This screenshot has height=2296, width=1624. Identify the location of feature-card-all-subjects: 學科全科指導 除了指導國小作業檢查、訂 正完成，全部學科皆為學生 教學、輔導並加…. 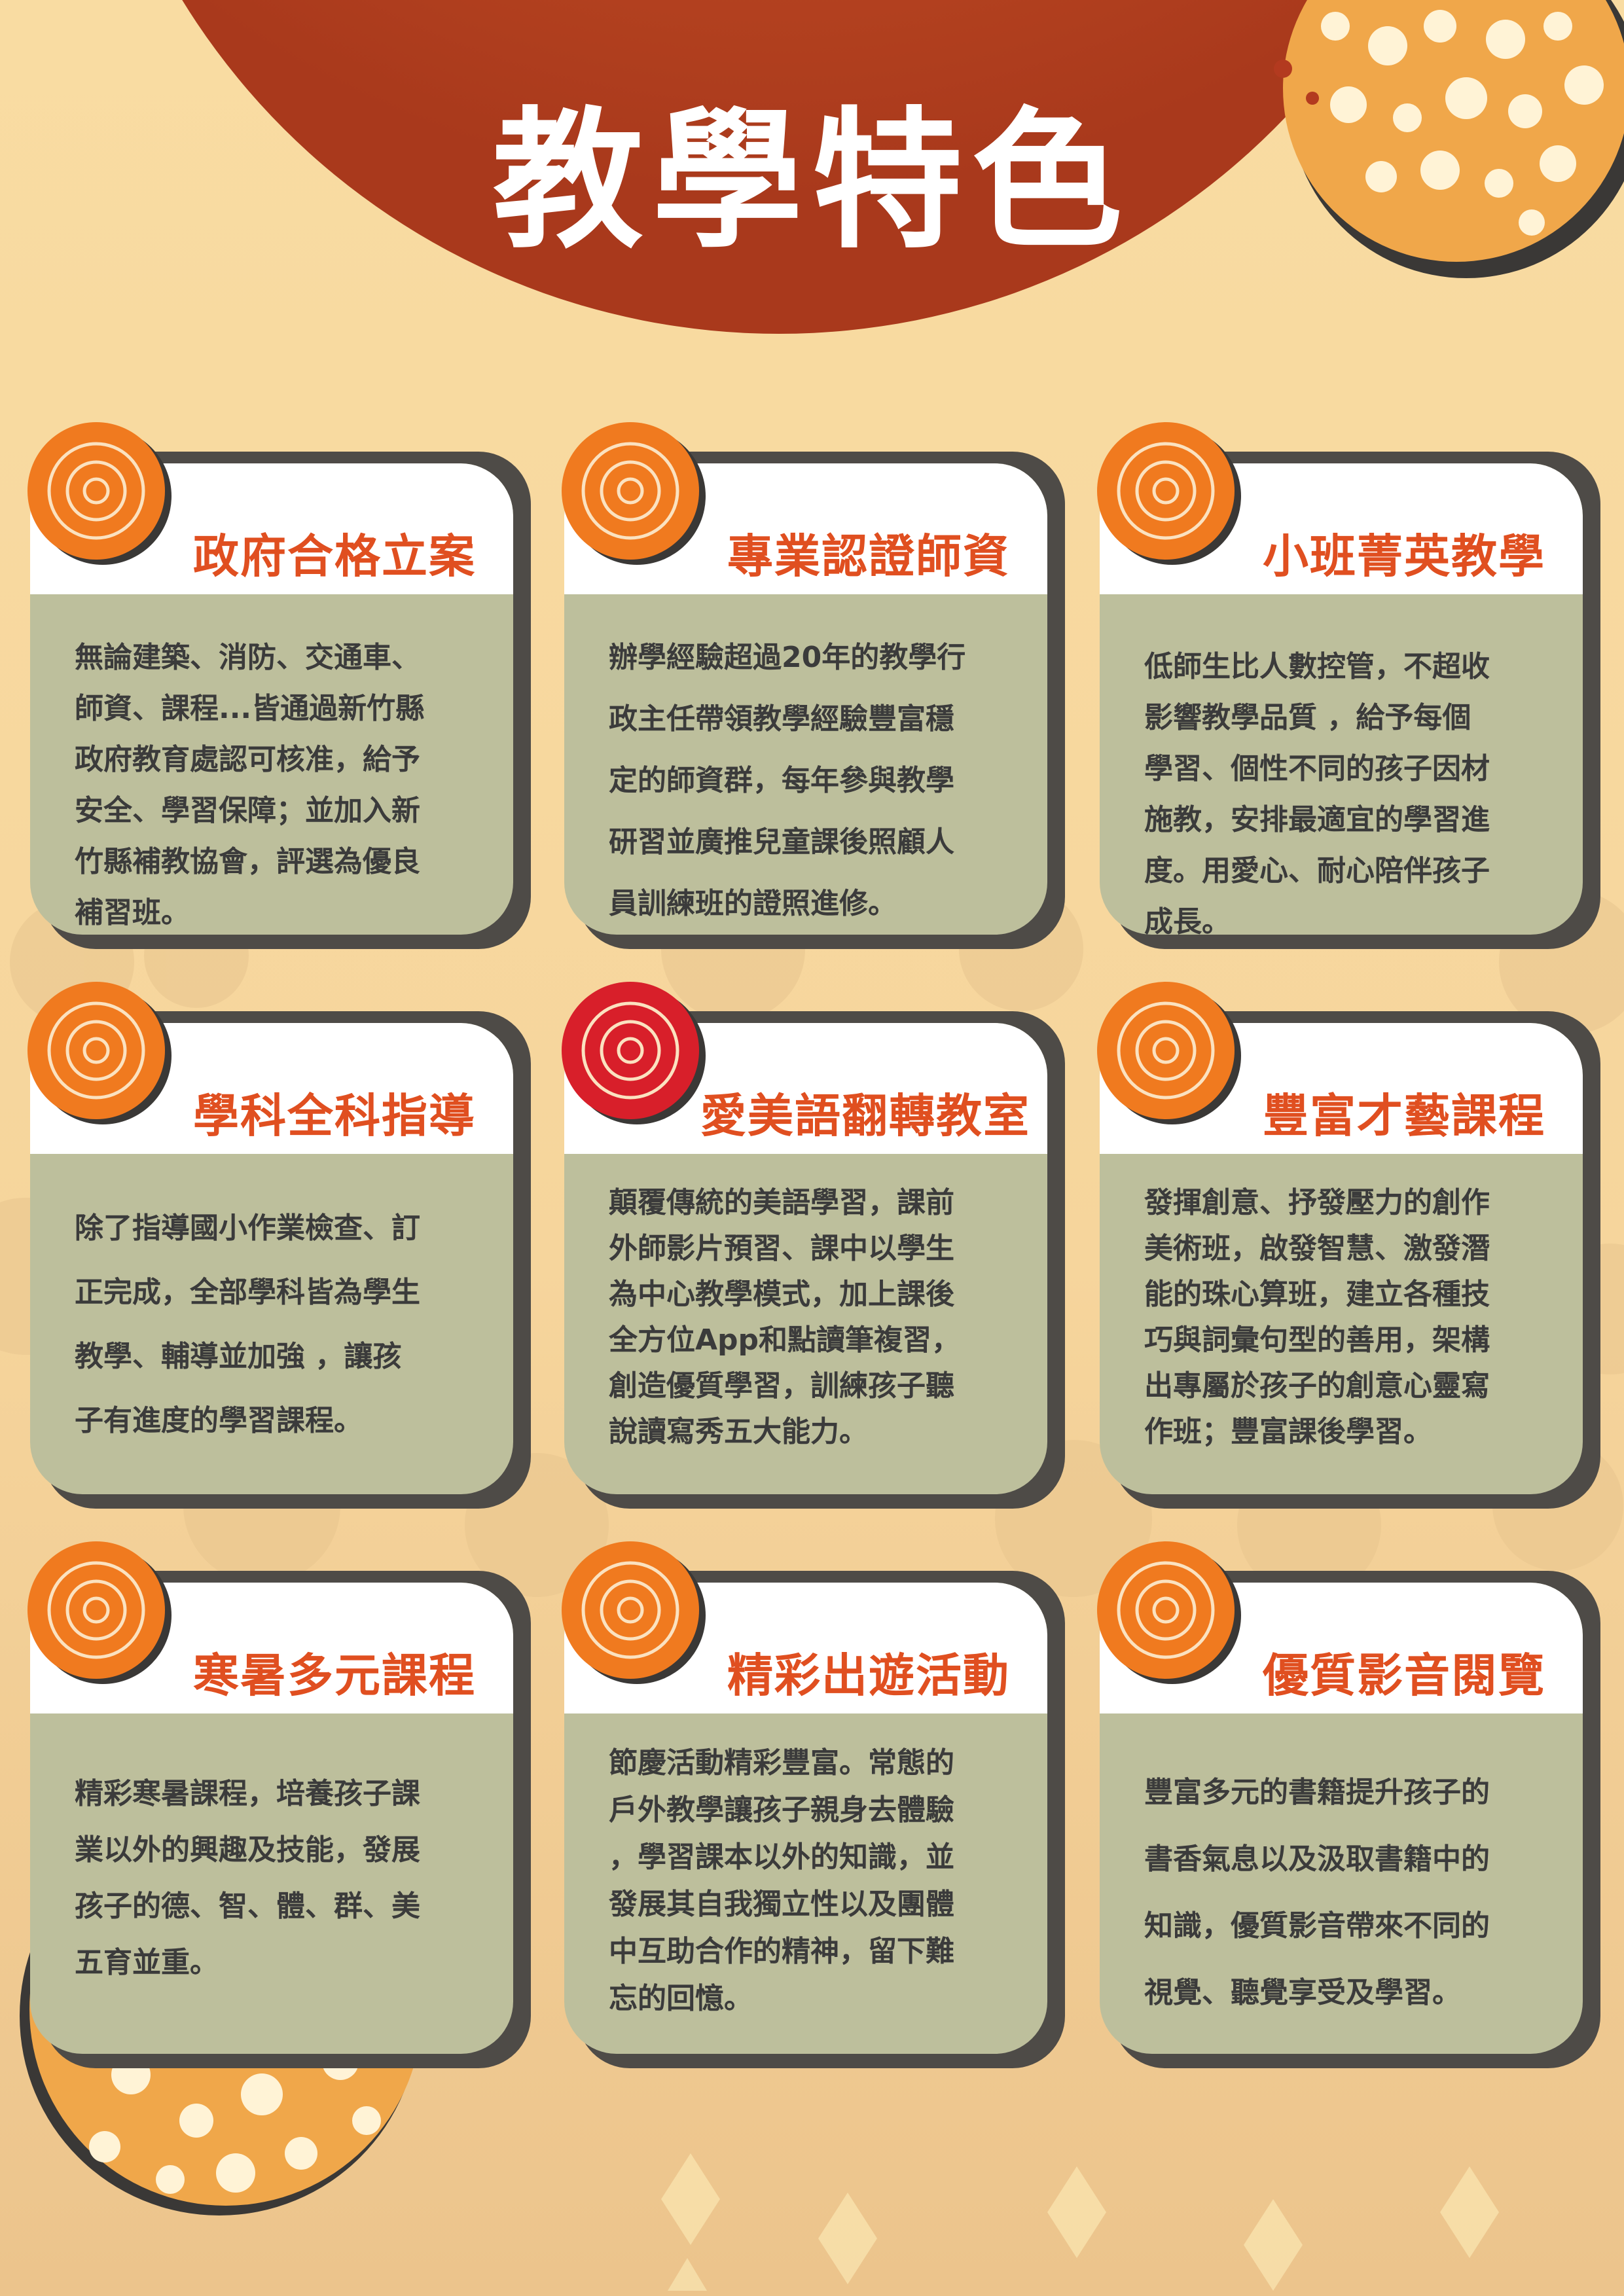
(279, 1245).